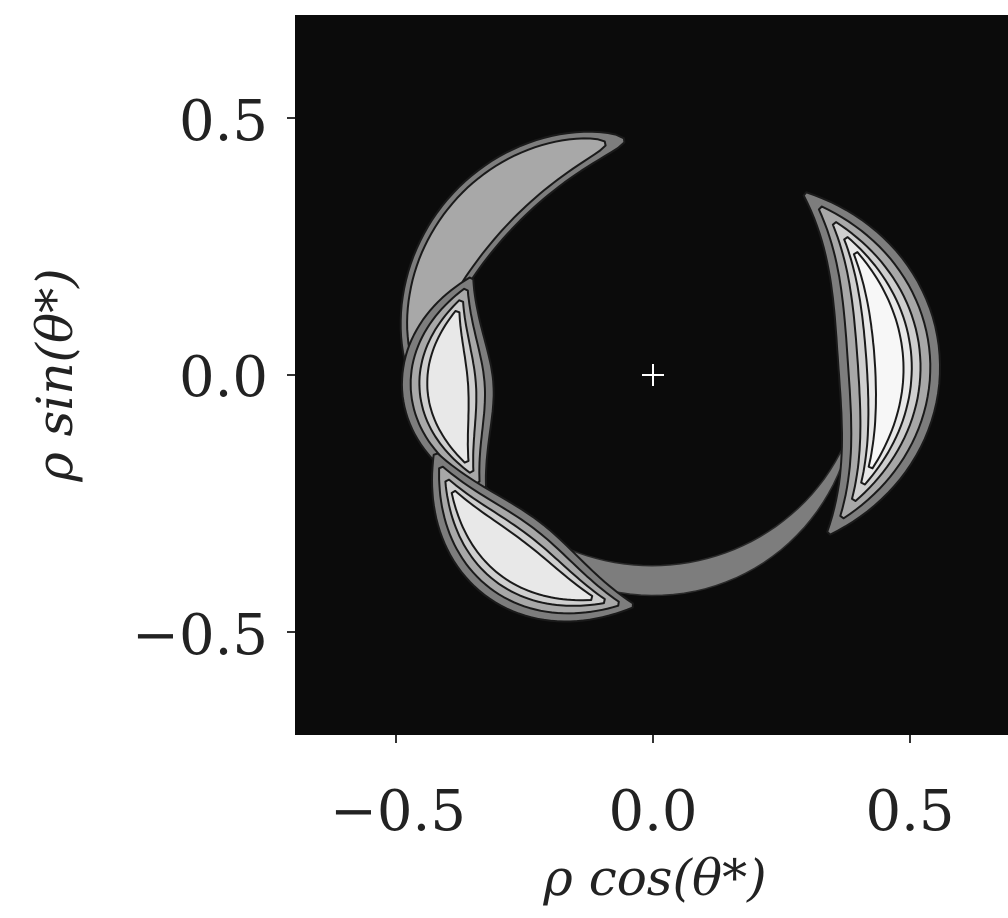  I want to click on y-tick-label: 0.0, so click(223, 377).